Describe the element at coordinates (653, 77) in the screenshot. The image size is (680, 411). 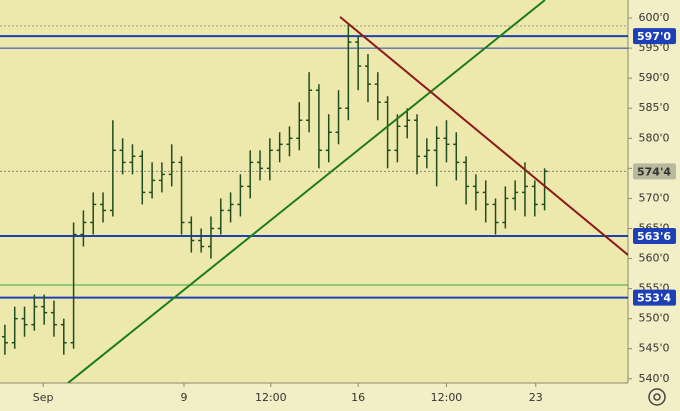
I see `y-tick-label: 590'0` at that location.